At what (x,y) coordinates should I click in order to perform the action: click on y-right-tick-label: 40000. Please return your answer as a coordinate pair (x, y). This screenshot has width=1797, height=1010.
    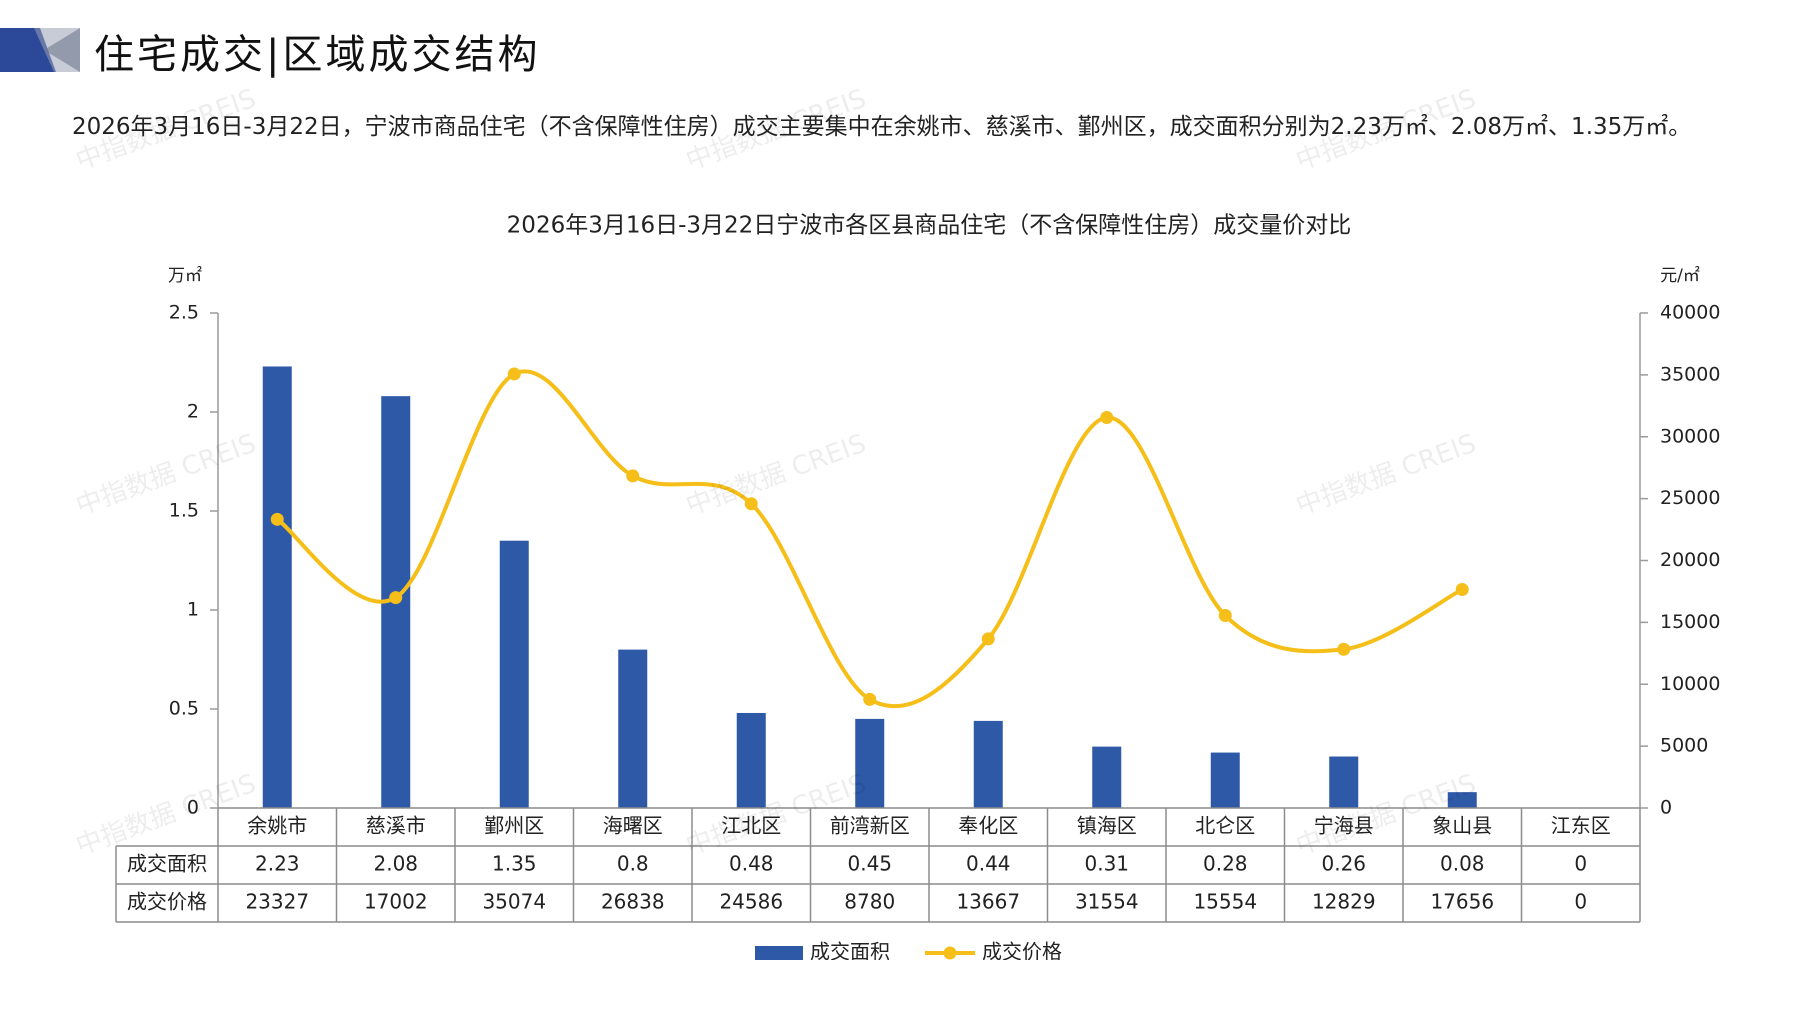
    Looking at the image, I should click on (1690, 313).